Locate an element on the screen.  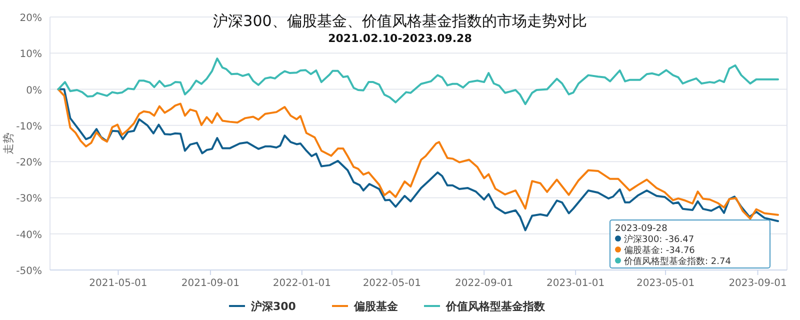
legend-label: 价值风格型基金指数 is located at coordinates (495, 306).